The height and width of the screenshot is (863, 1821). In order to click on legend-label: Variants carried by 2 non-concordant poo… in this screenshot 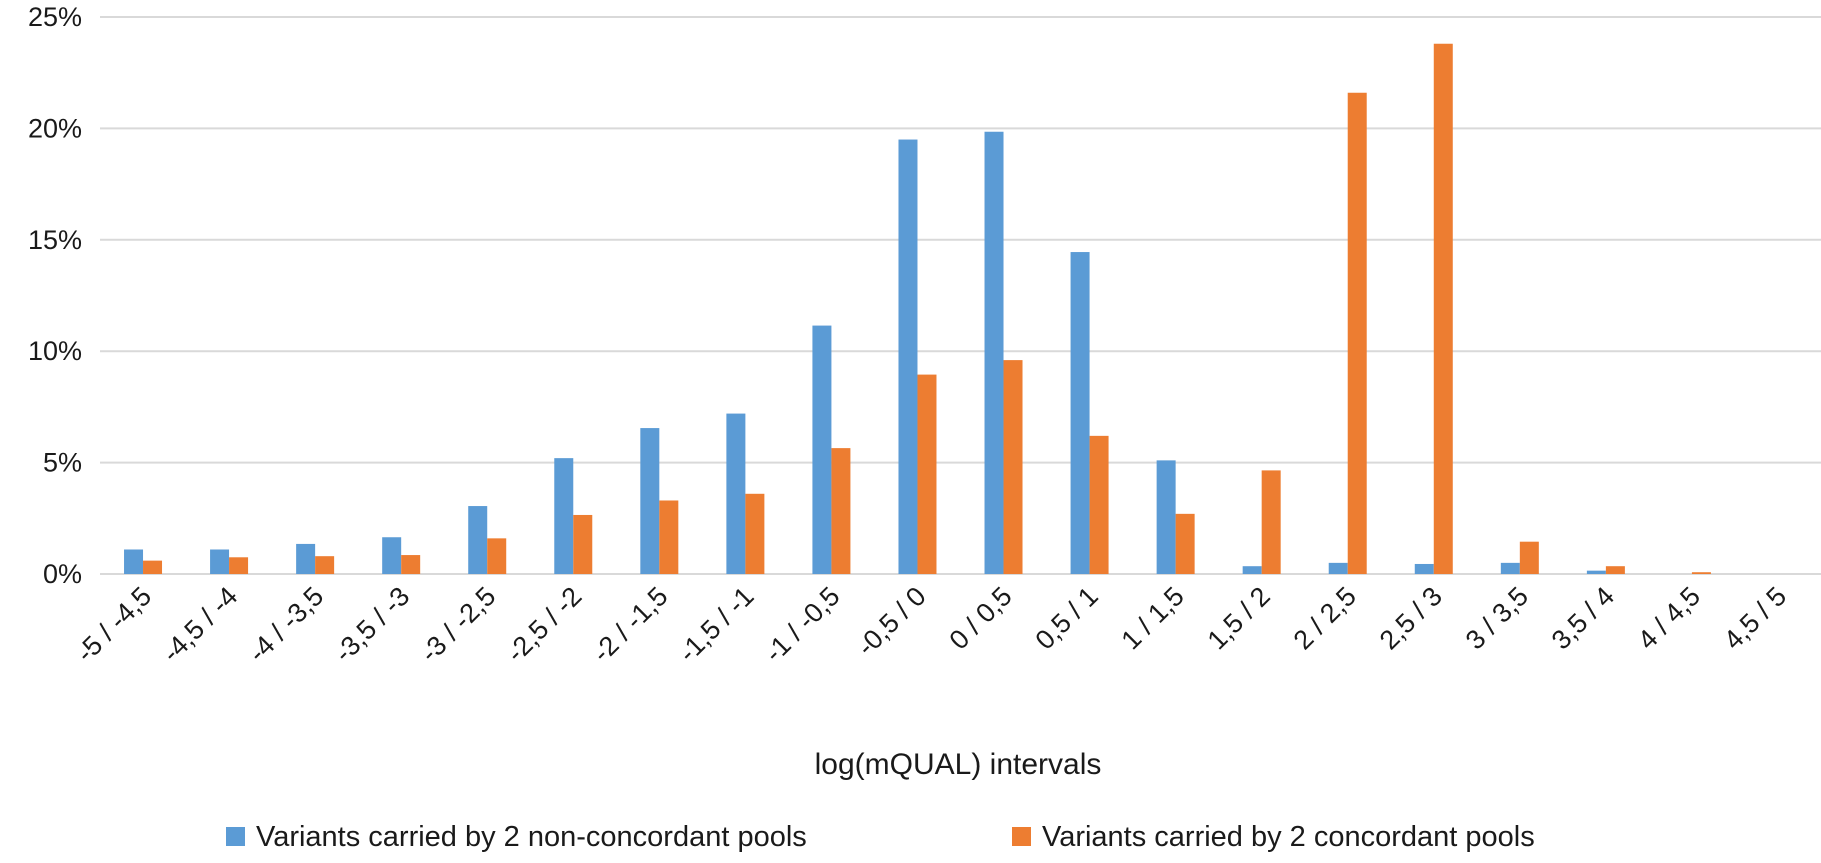, I will do `click(531, 837)`.